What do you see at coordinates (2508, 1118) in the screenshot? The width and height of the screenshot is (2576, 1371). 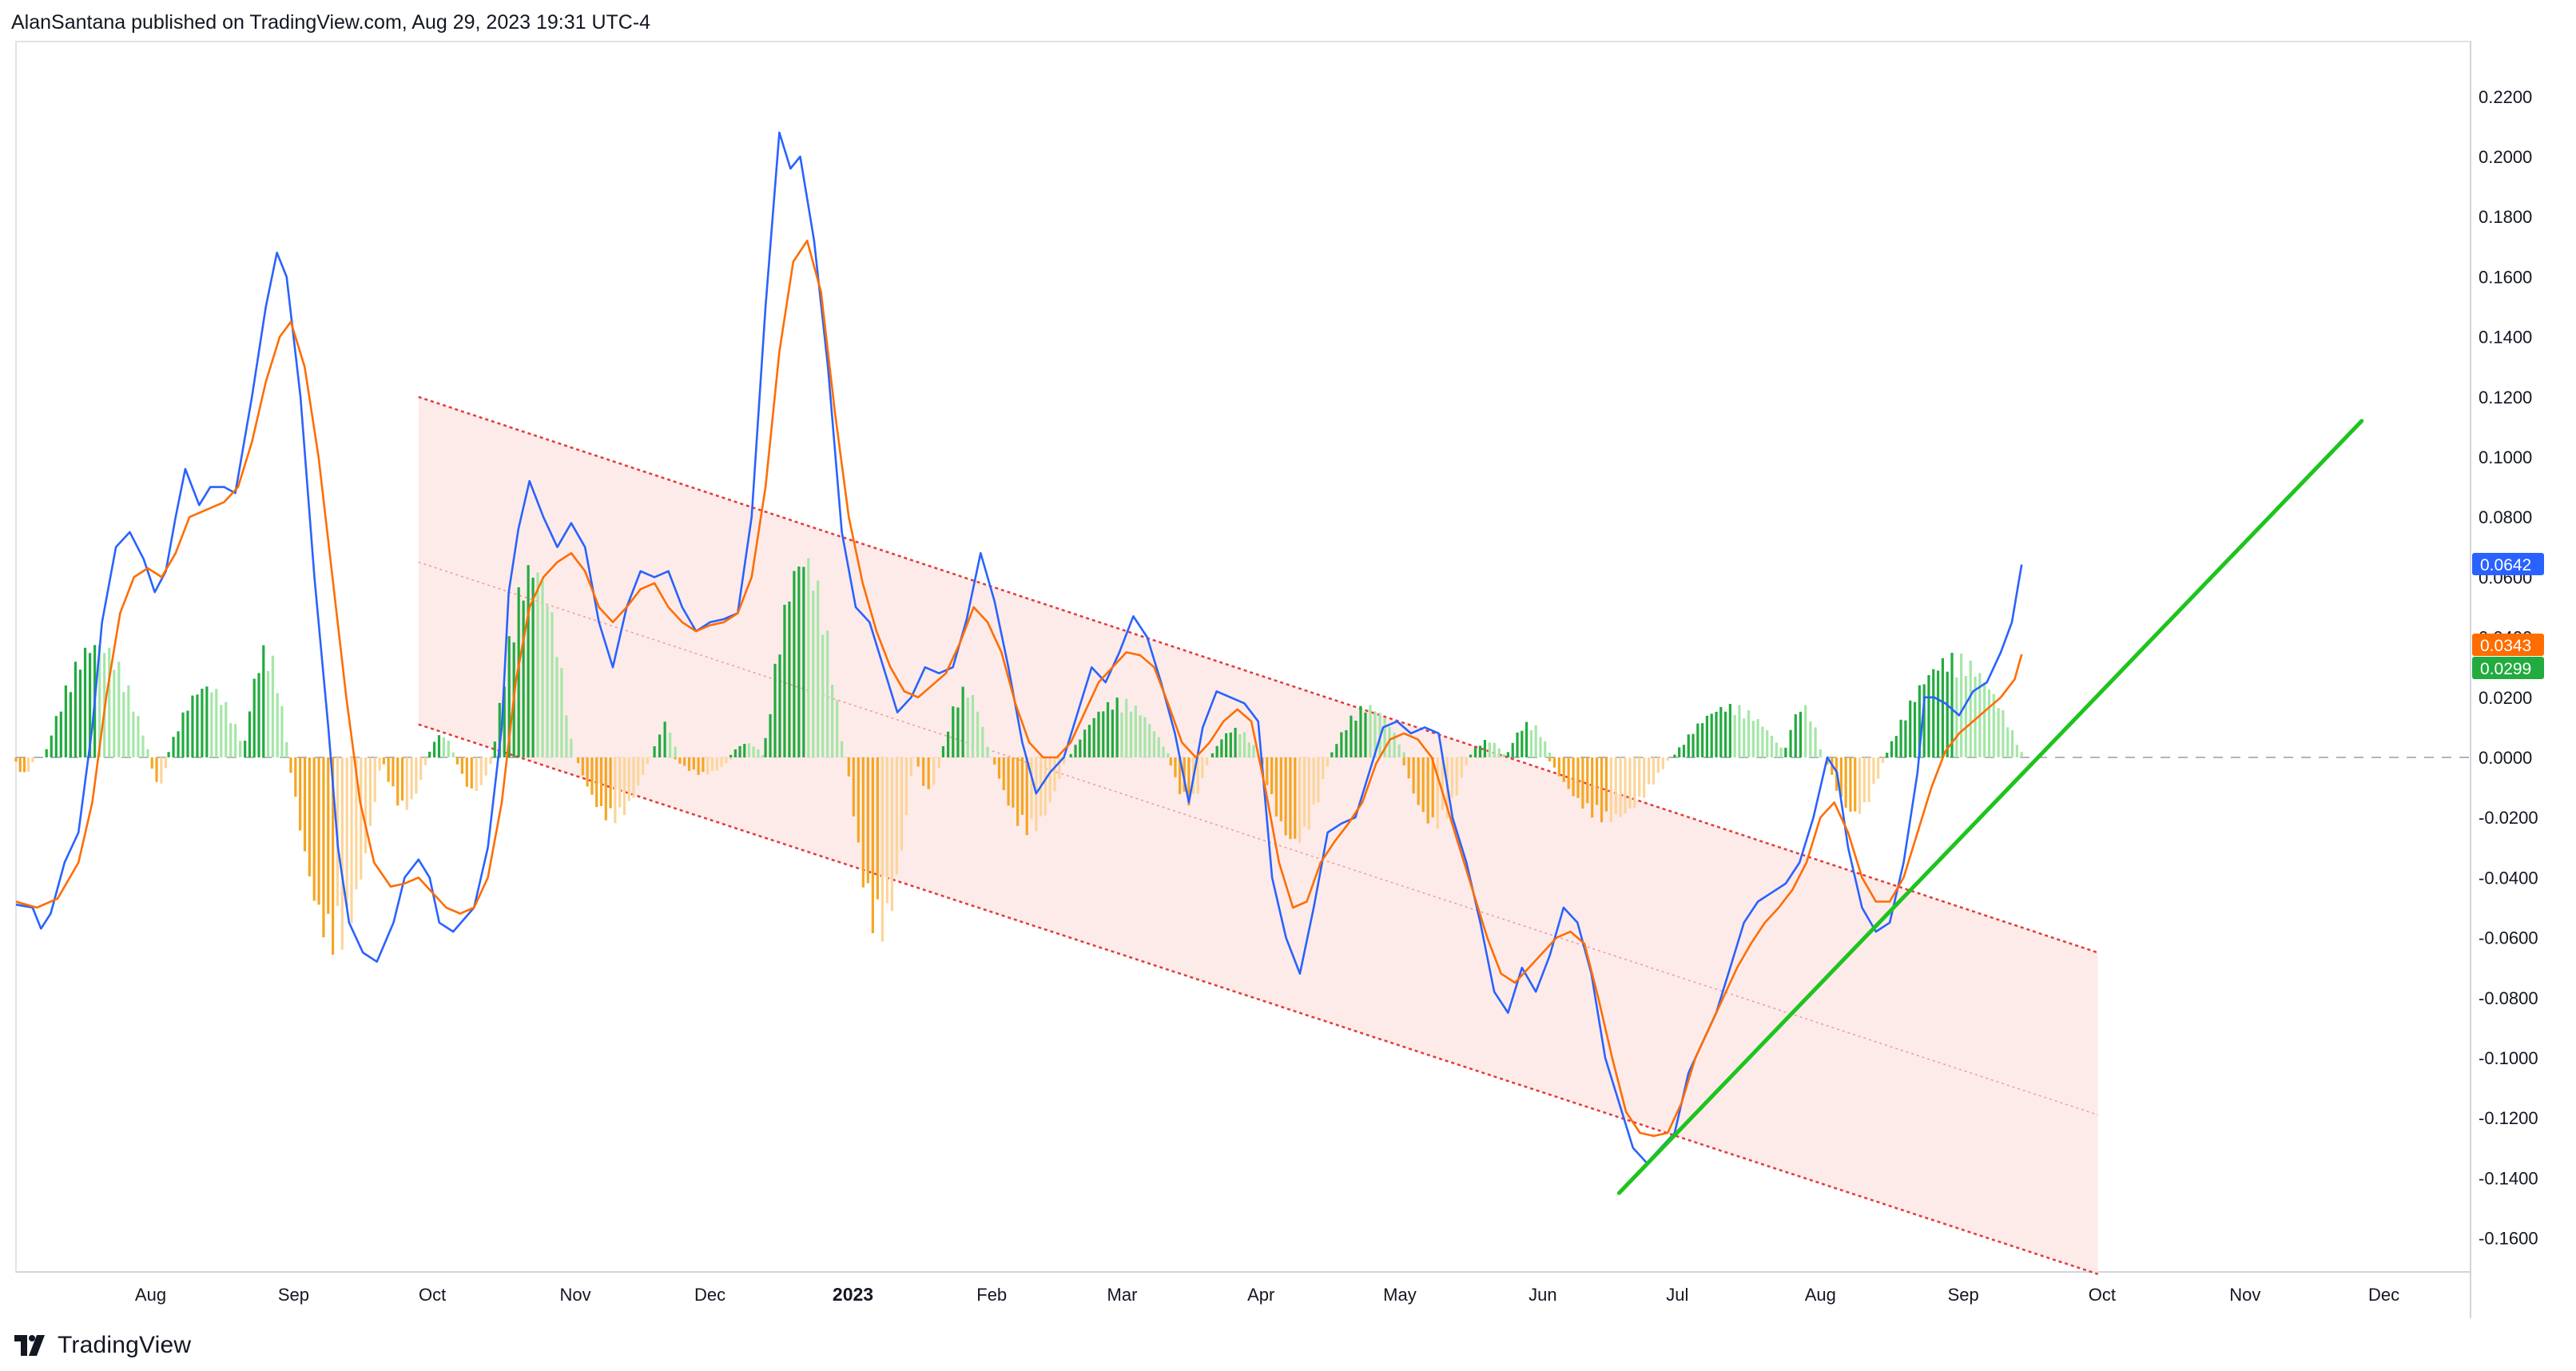 I see `y-tick-label: -0.1200` at bounding box center [2508, 1118].